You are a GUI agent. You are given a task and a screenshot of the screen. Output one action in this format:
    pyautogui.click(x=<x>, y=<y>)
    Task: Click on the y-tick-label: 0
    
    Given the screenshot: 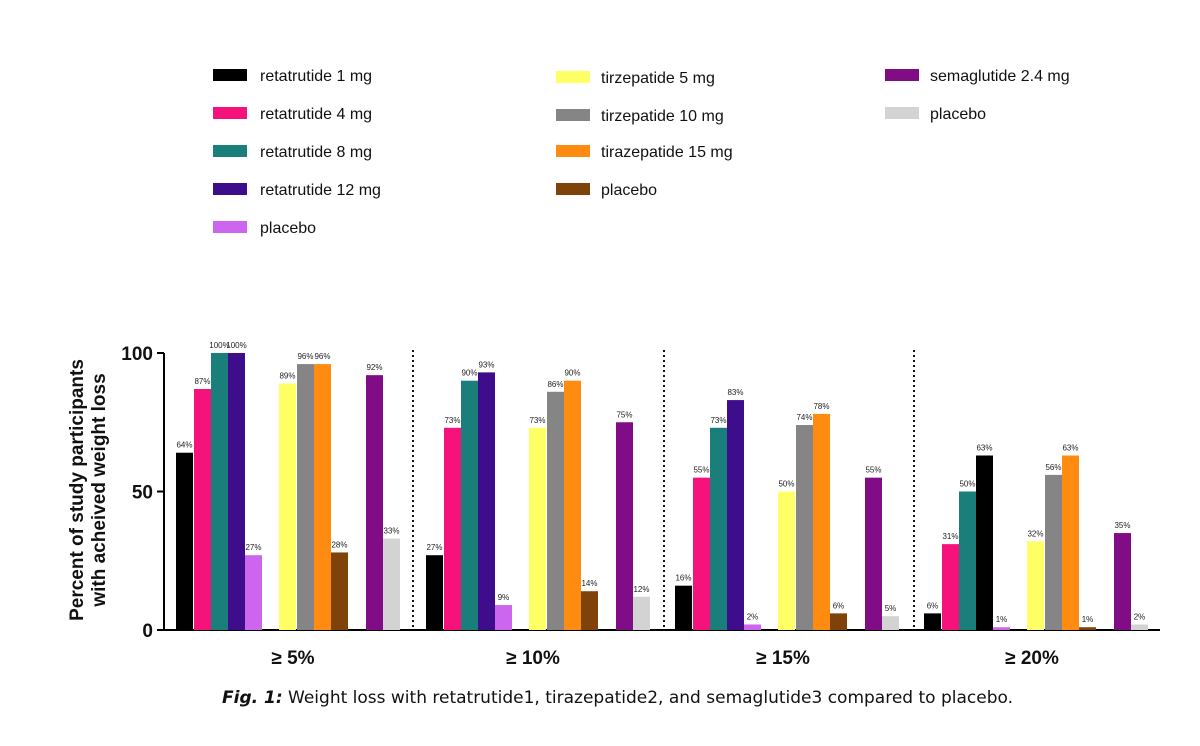 What is the action you would take?
    pyautogui.click(x=147, y=631)
    